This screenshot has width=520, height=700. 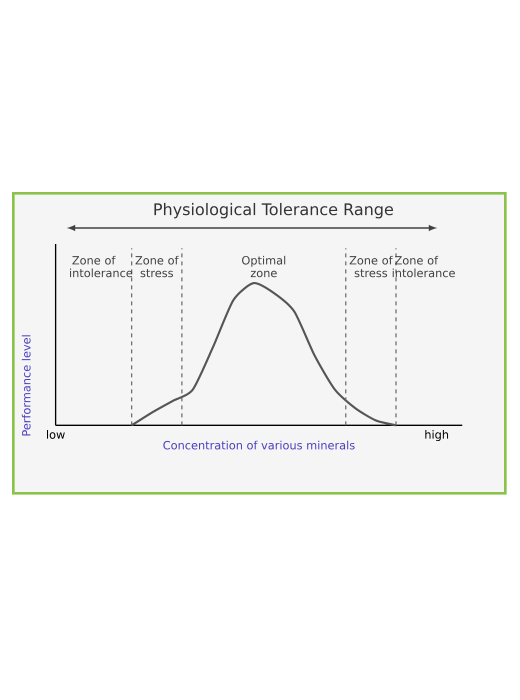 I want to click on text: Optimal zone, so click(x=264, y=267).